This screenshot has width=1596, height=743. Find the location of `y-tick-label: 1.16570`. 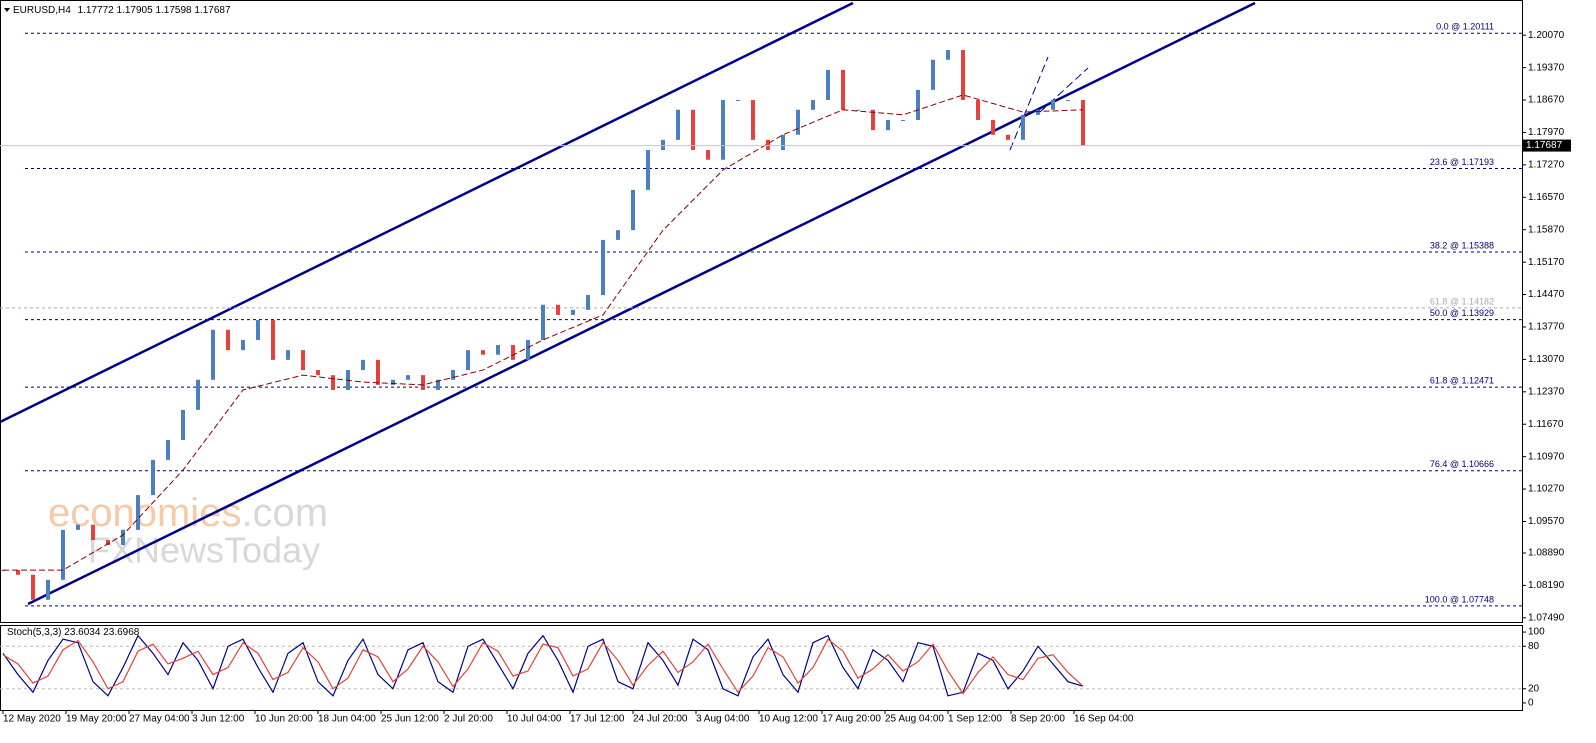

y-tick-label: 1.16570 is located at coordinates (1546, 197).